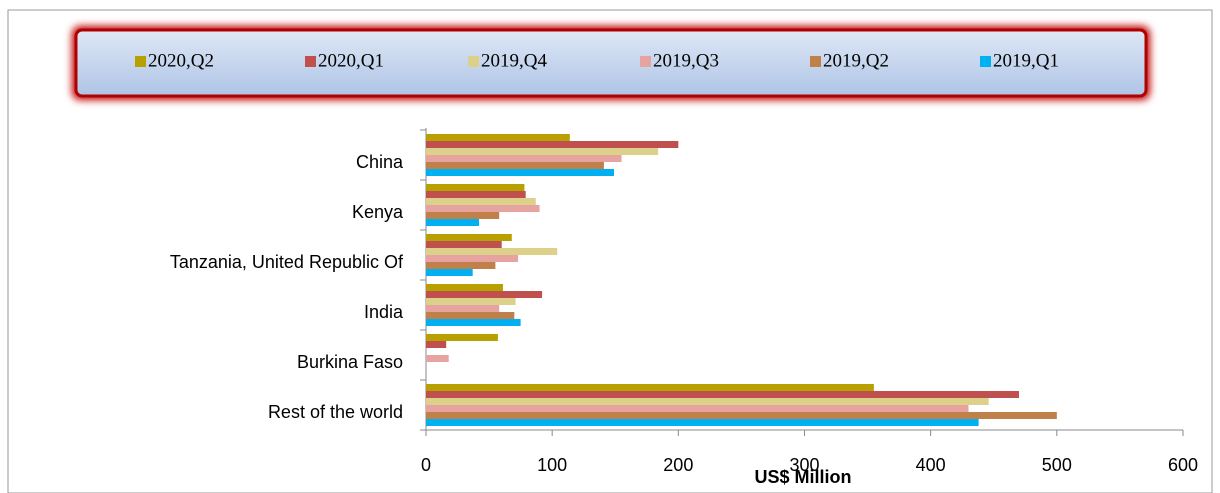 The image size is (1220, 493). Describe the element at coordinates (181, 60) in the screenshot. I see `legend-label: 2020,Q2` at that location.